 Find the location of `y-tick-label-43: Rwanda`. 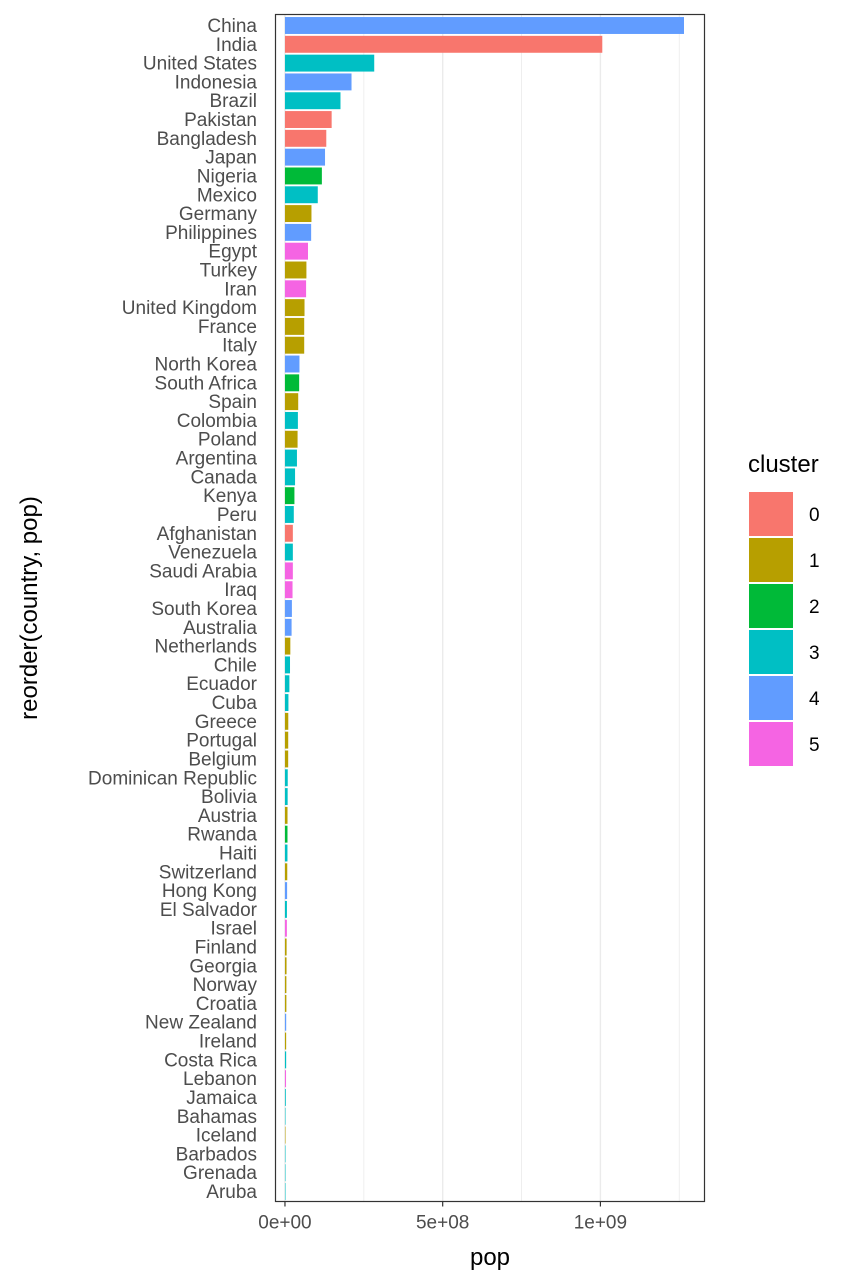

y-tick-label-43: Rwanda is located at coordinates (222, 835).